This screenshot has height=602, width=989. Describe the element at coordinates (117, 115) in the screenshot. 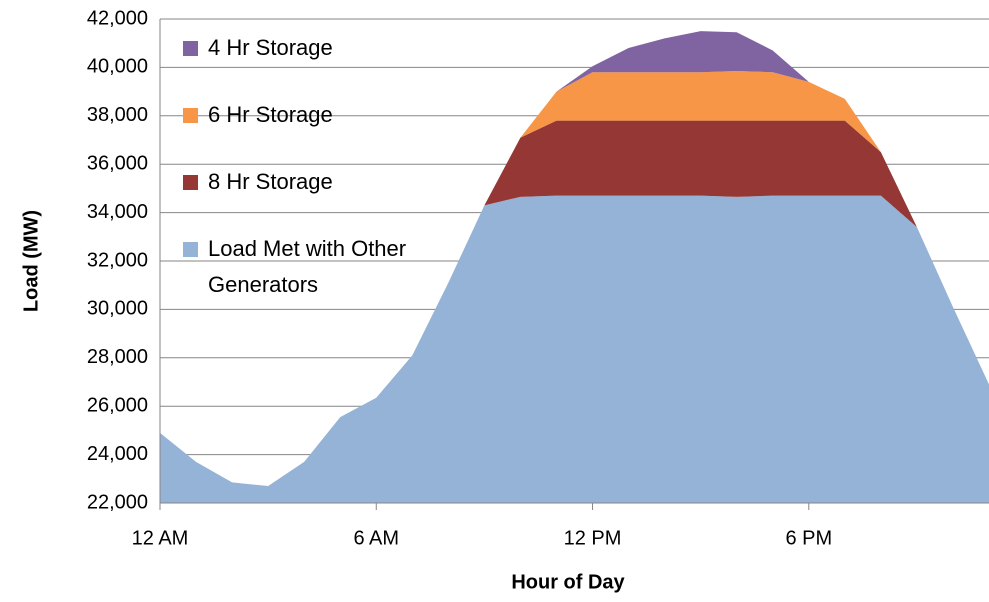

I see `y-tick-label: 38,000` at that location.